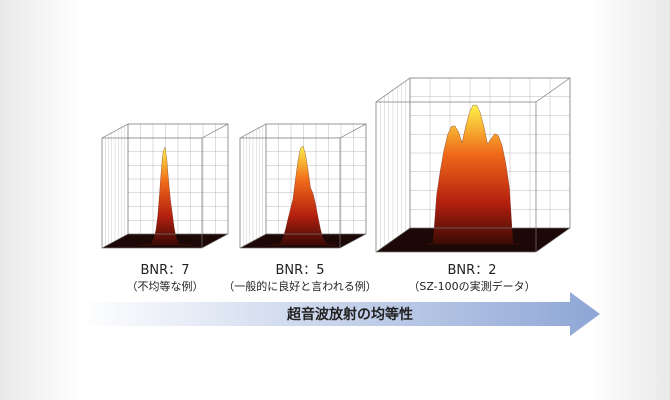 The height and width of the screenshot is (400, 670). What do you see at coordinates (299, 286) in the screenshot?
I see `plot-caption: （一般的に良好と言われる例）` at bounding box center [299, 286].